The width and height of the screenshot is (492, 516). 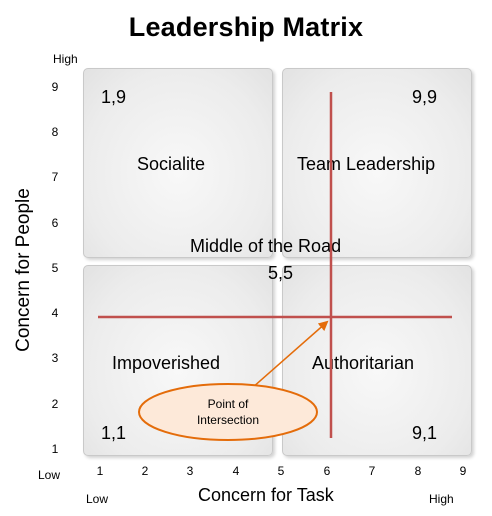 I want to click on coord-label-9-9: 9,9, so click(x=425, y=97).